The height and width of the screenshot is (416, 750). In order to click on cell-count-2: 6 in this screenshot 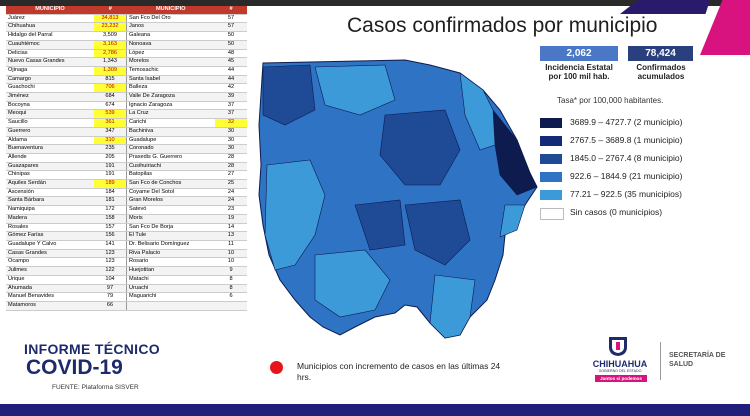, I will do `click(231, 297)`.